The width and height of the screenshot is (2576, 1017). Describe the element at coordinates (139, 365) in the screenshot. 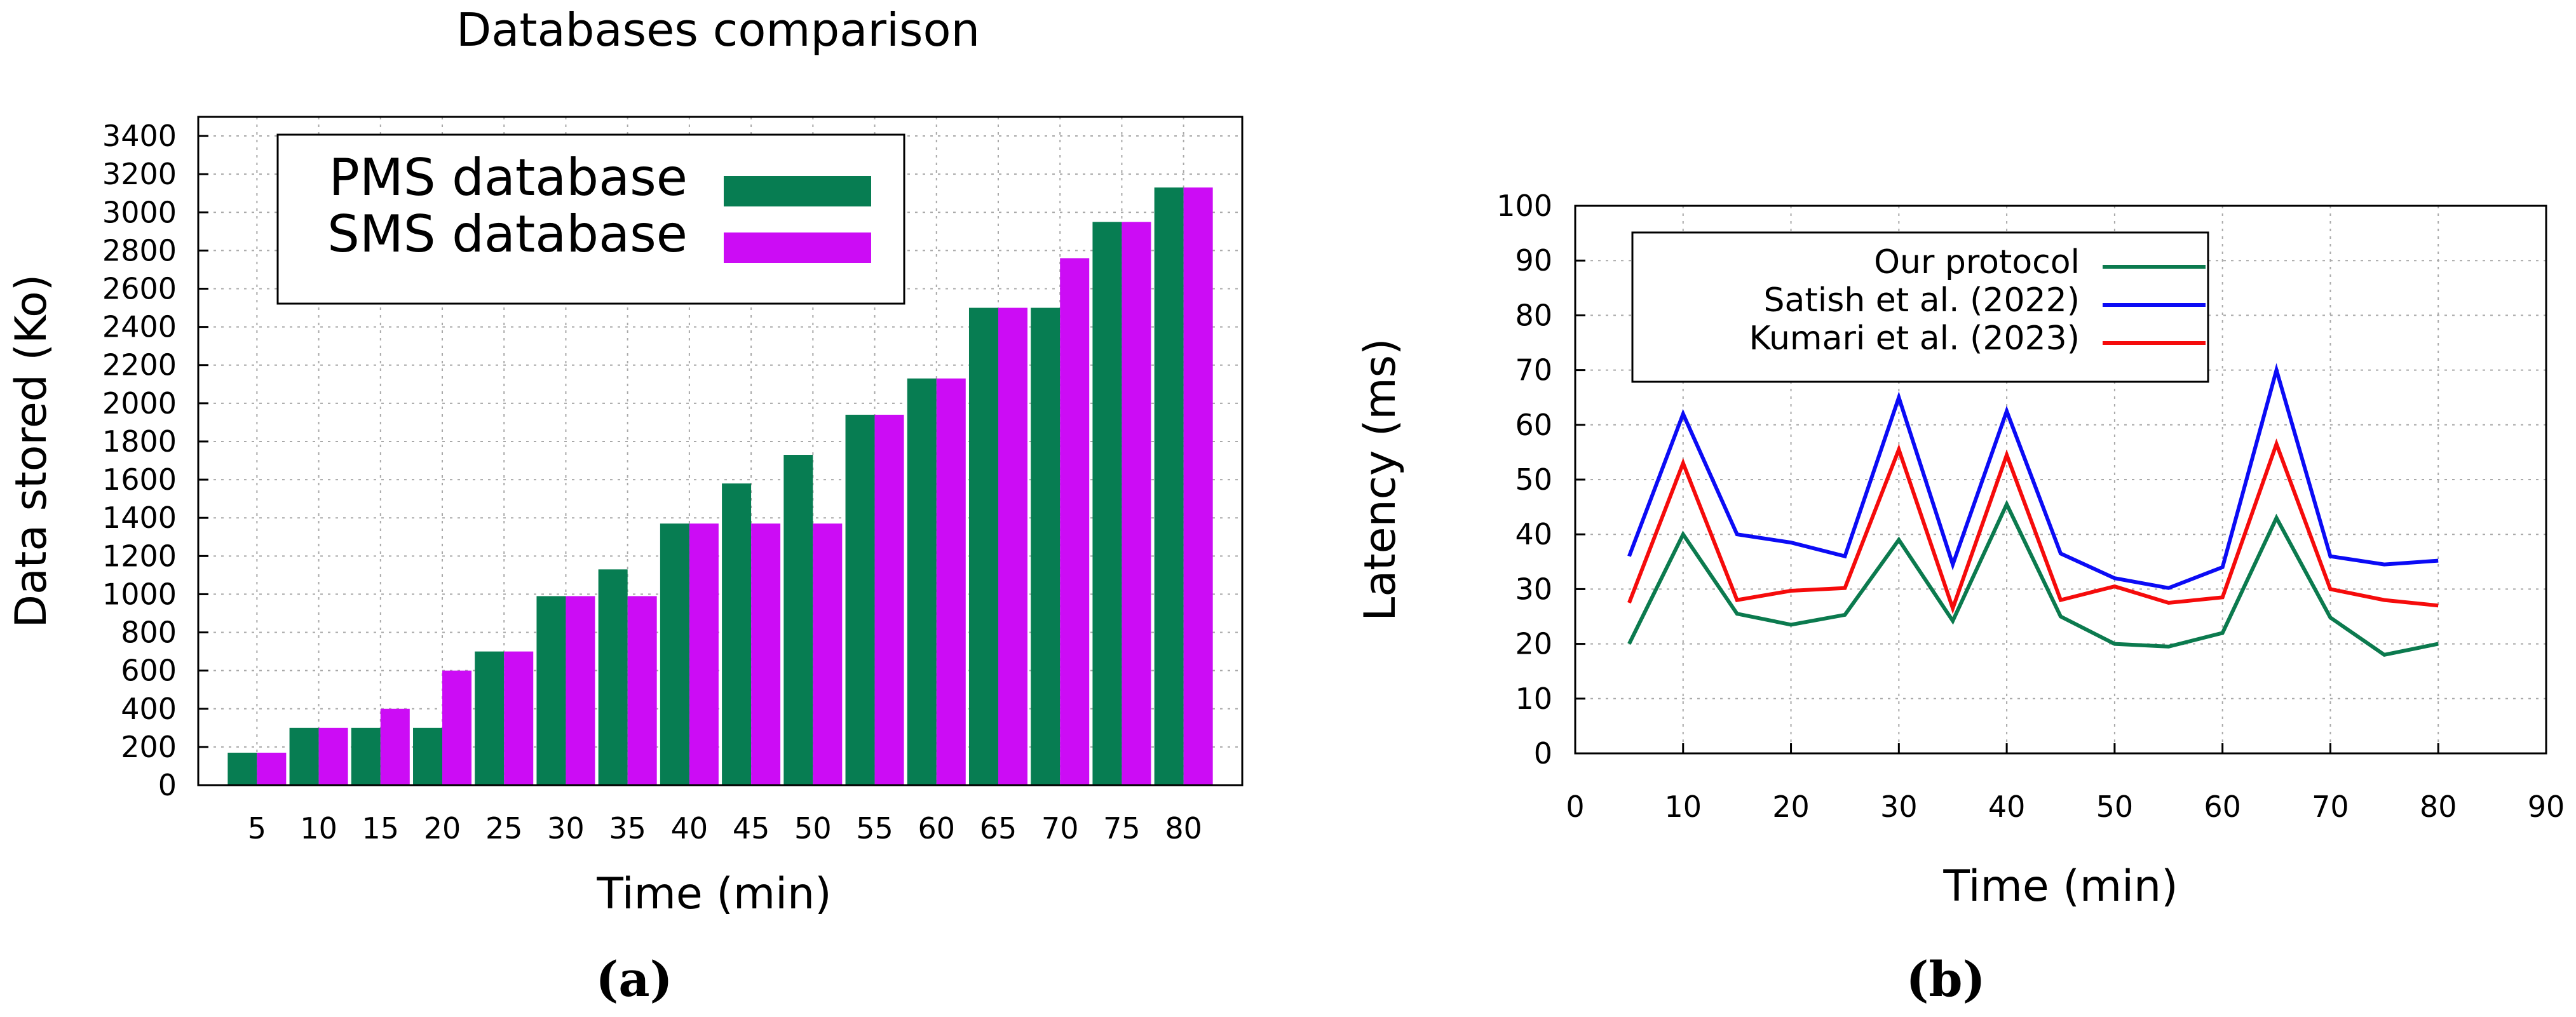

I see `tick-label-a-y: 2200` at that location.